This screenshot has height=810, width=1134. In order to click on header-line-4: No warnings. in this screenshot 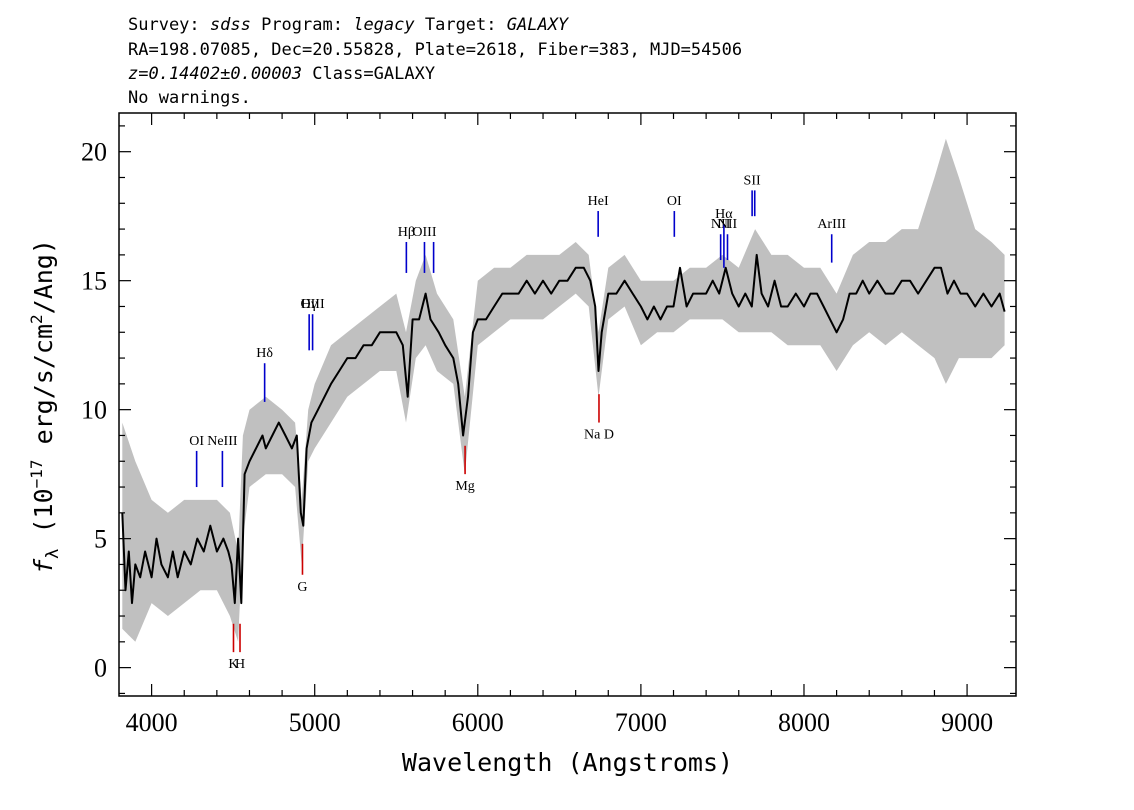, I will do `click(189, 98)`.